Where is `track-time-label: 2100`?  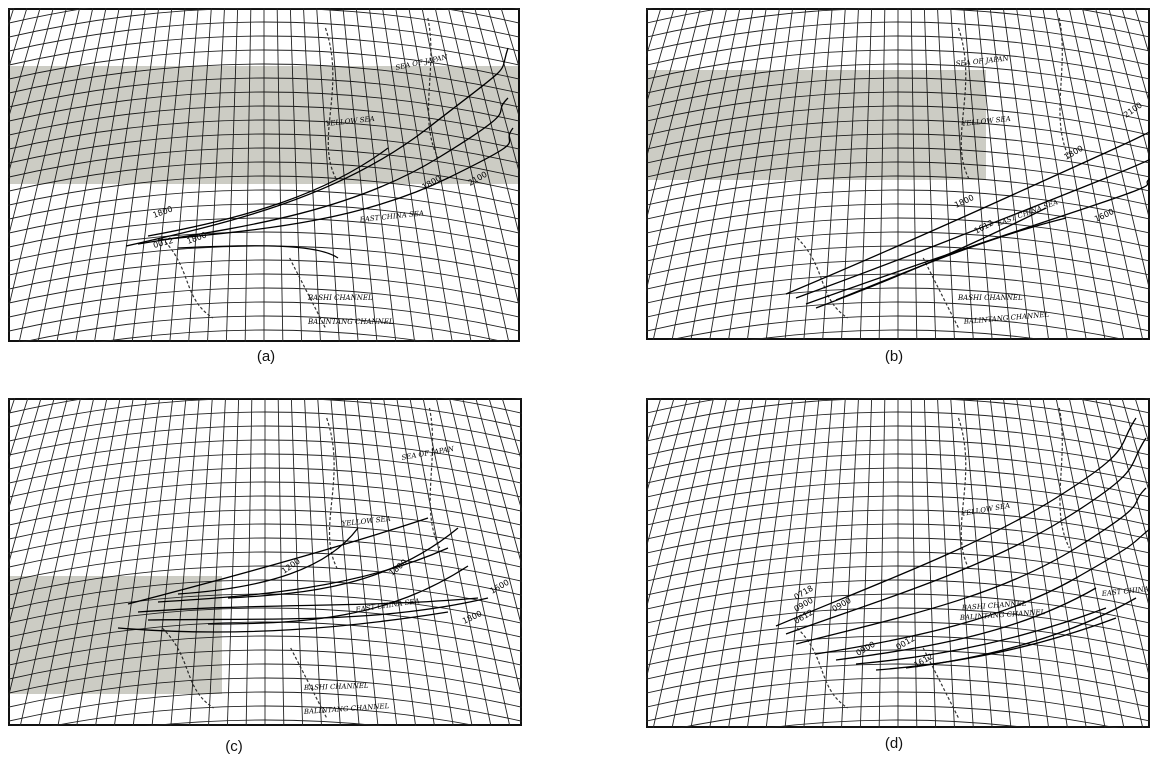 track-time-label: 2100 is located at coordinates (1133, 110).